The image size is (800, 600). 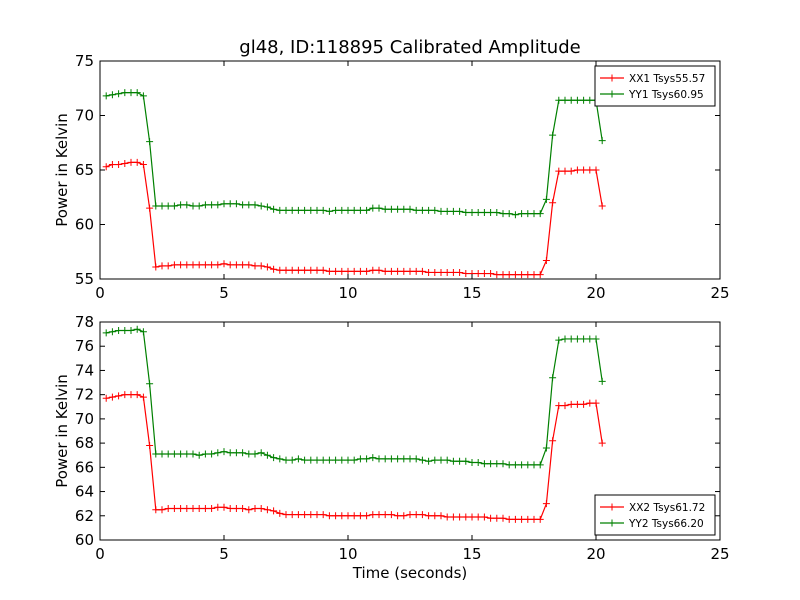 What do you see at coordinates (666, 95) in the screenshot?
I see `legend-label: YY1 Tsys60.95` at bounding box center [666, 95].